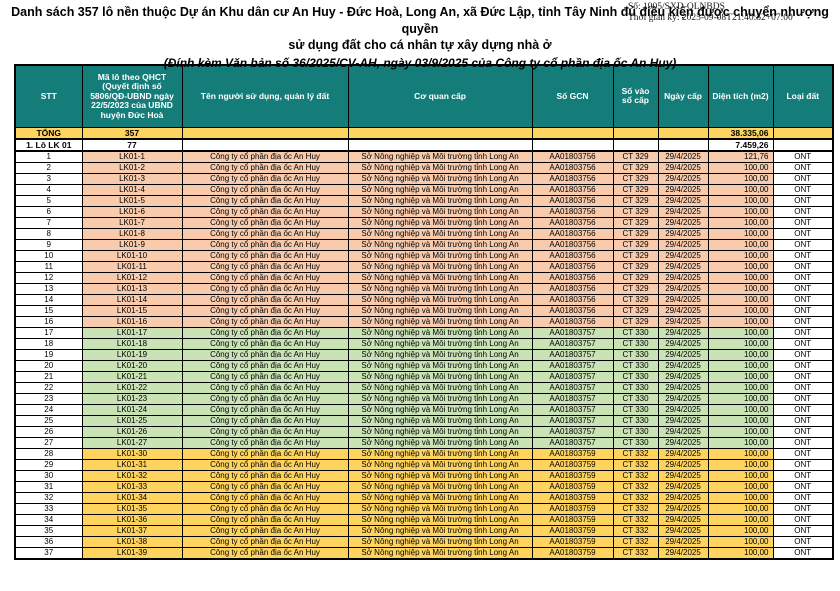 This screenshot has width=840, height=591. I want to click on cell-area: 121,76, so click(740, 156).